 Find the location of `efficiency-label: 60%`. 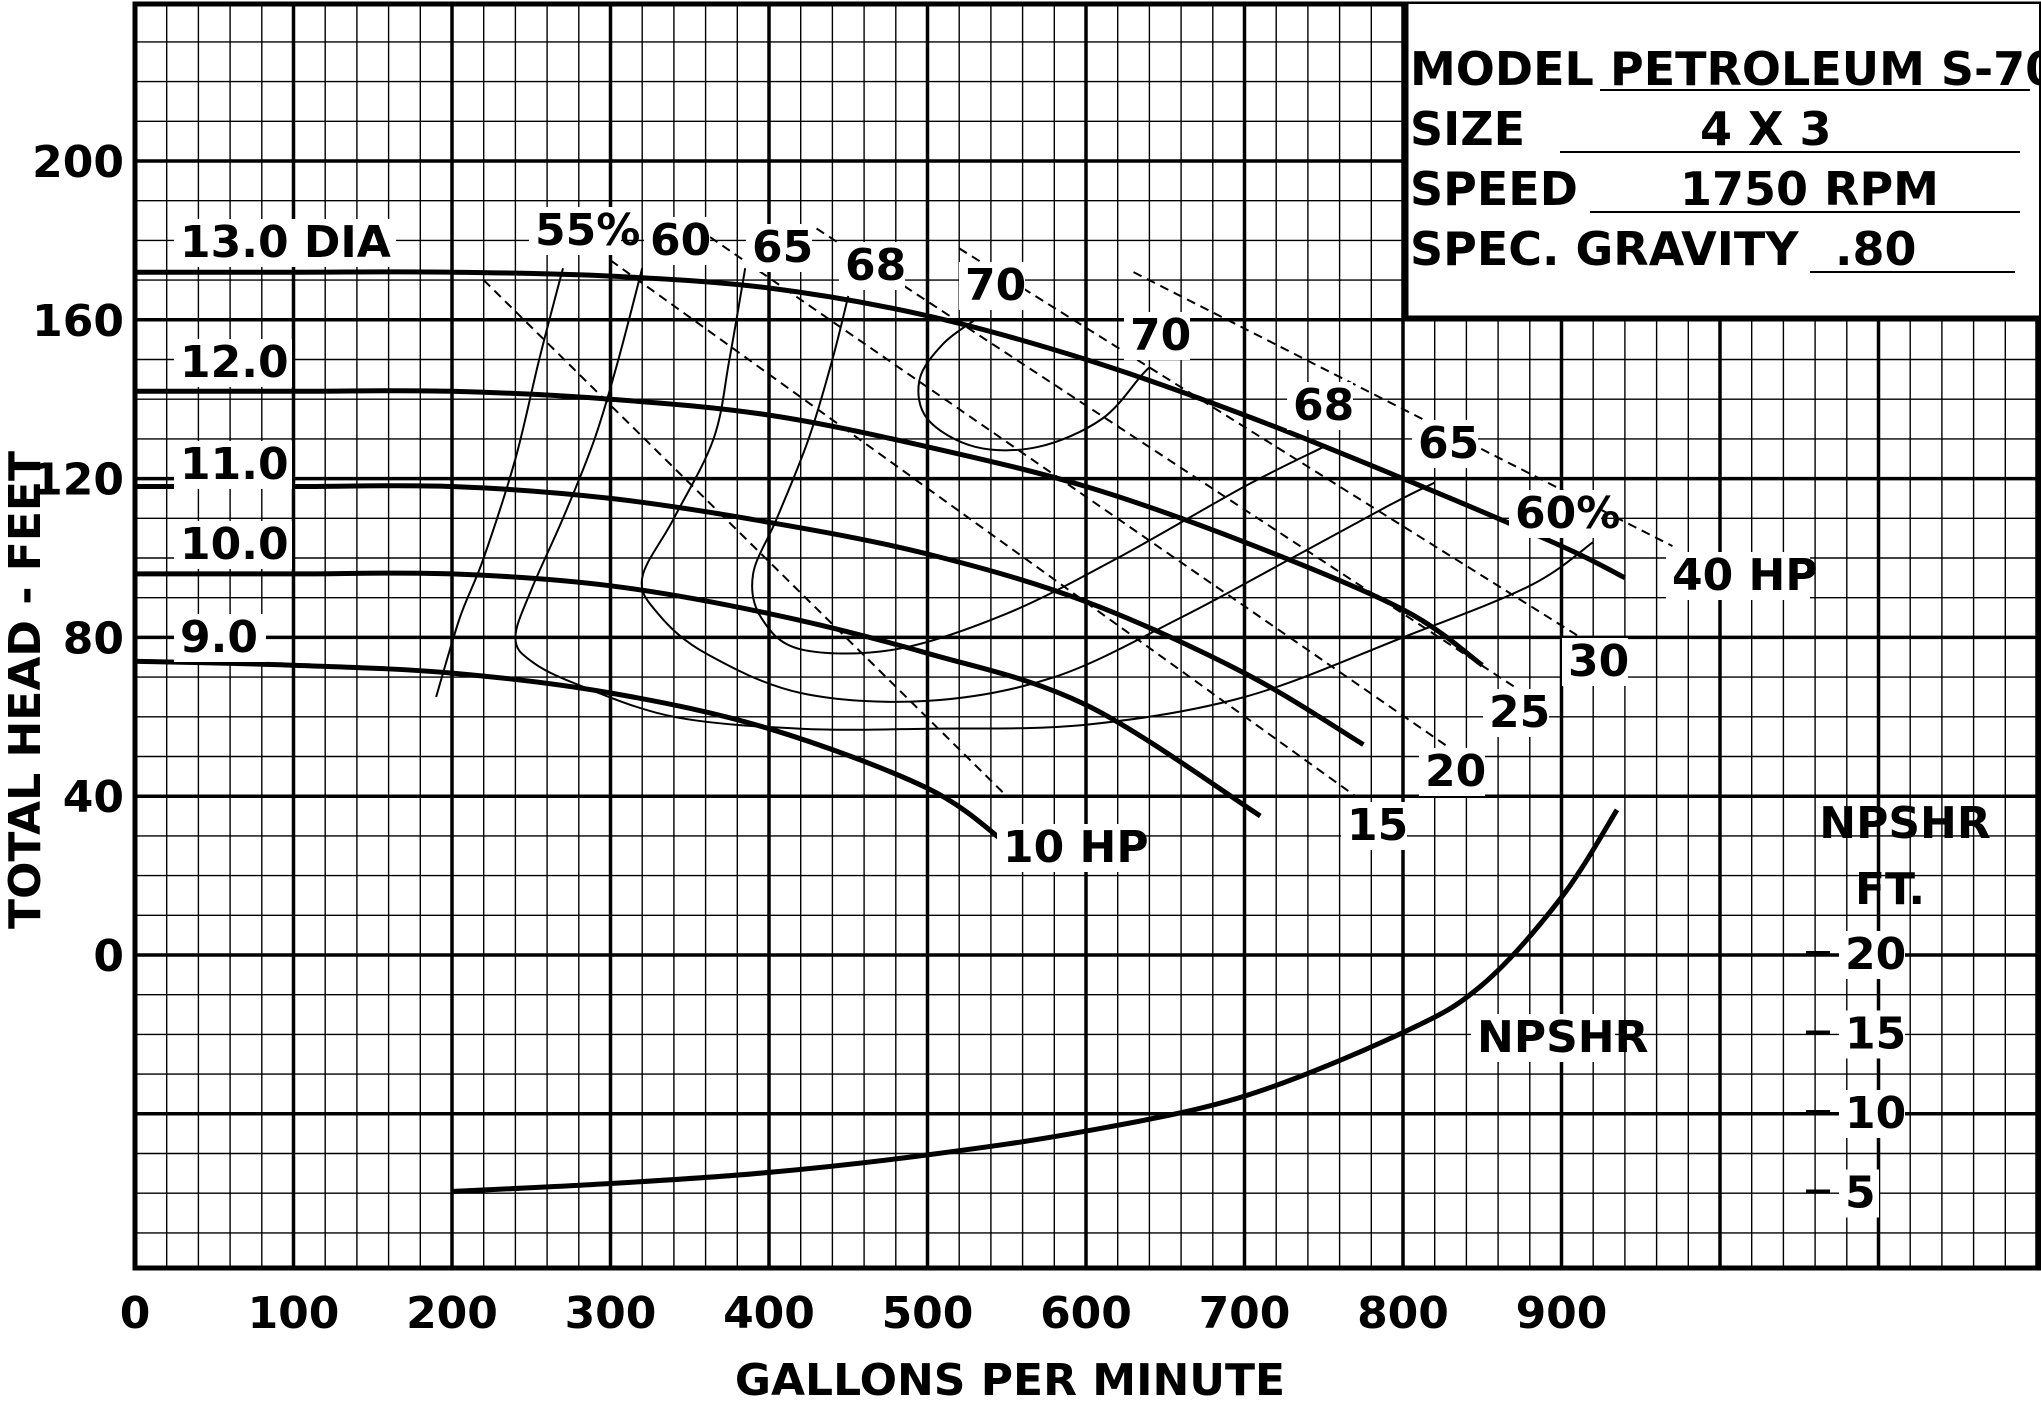

efficiency-label: 60% is located at coordinates (1567, 513).